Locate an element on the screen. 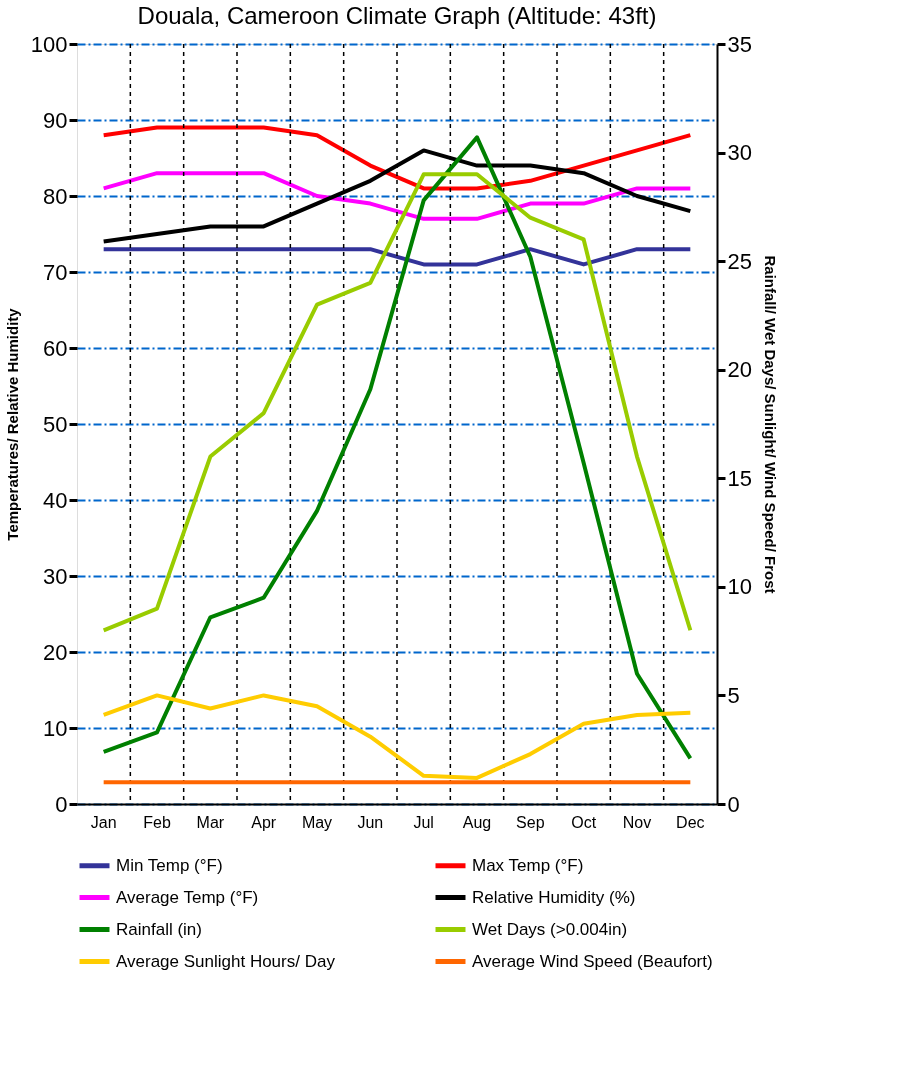 The image size is (901, 1089). x-tick-label: Sep is located at coordinates (530, 822).